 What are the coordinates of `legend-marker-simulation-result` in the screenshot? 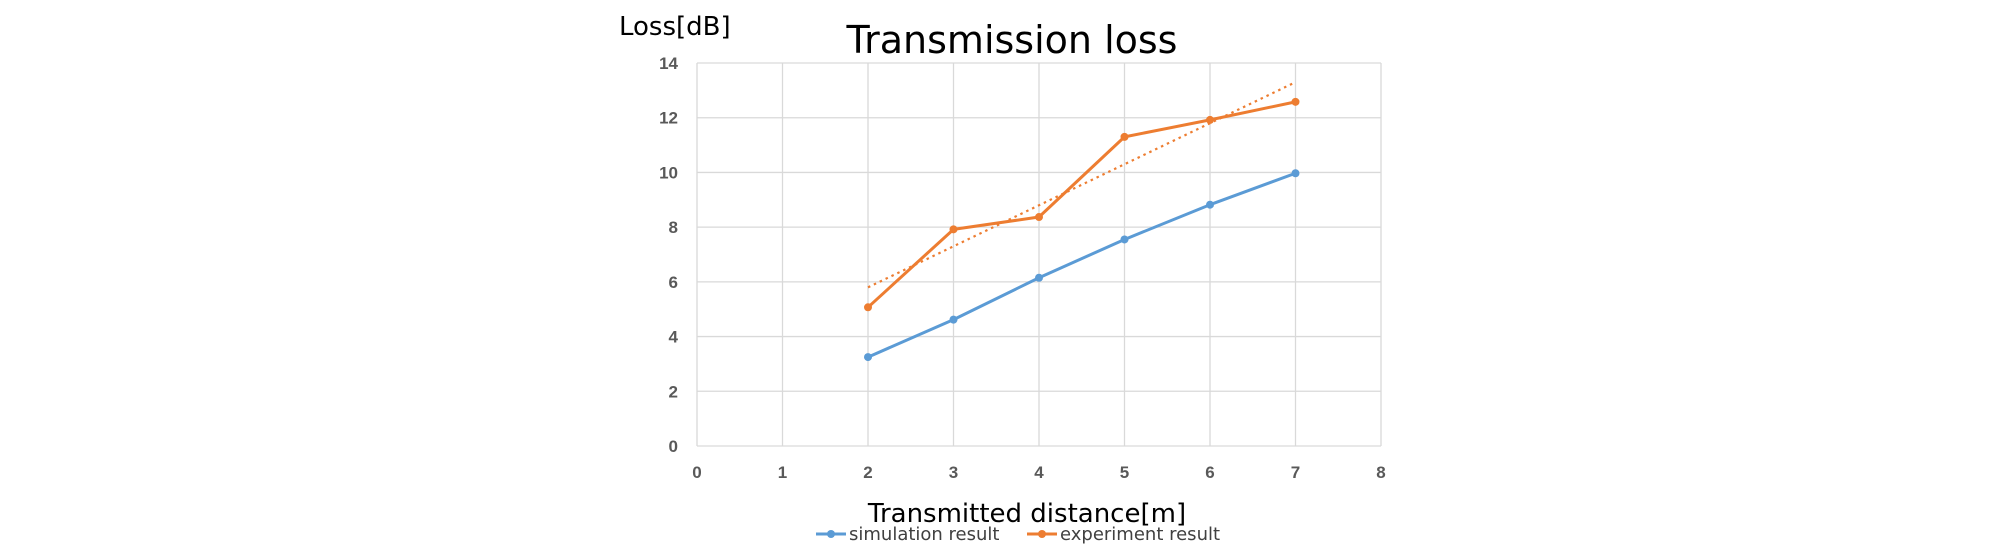 It's located at (831, 534).